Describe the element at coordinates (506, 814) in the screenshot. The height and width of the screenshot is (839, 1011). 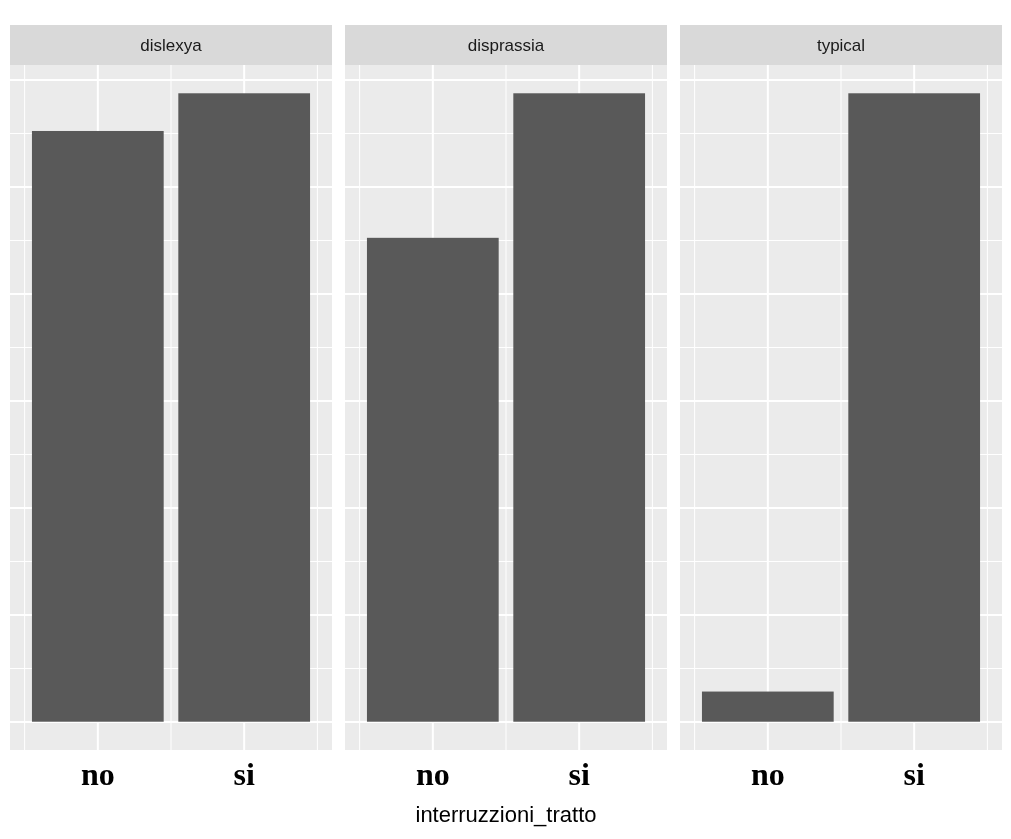
I see `x-axis-title: interruzzioni_tratto` at that location.